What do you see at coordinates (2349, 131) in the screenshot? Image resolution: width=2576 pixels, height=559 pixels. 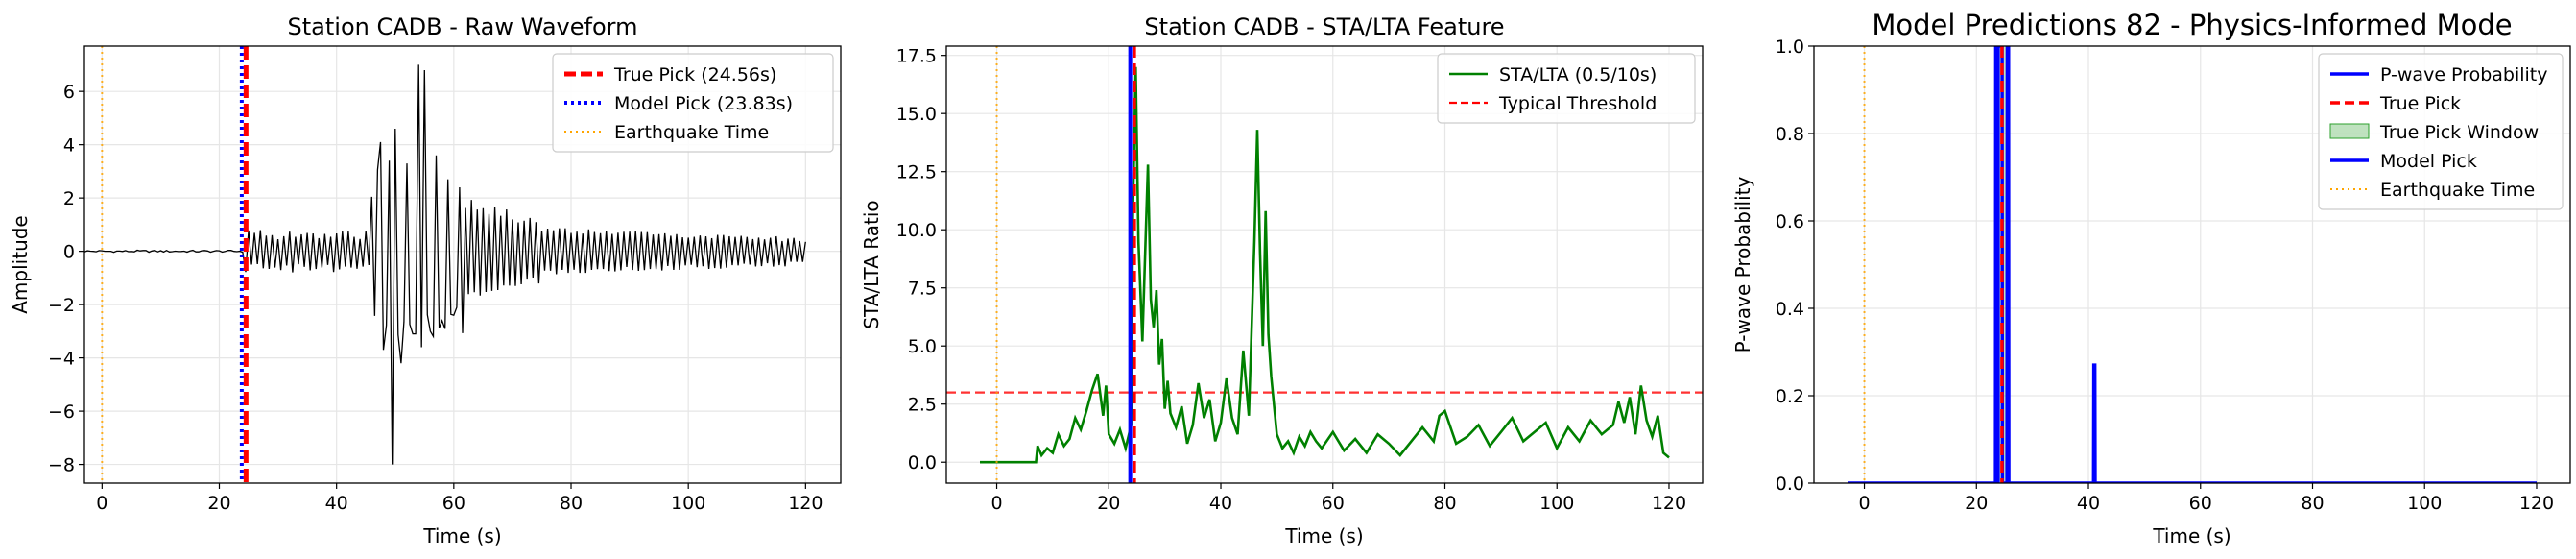 I see `legend-swatch` at bounding box center [2349, 131].